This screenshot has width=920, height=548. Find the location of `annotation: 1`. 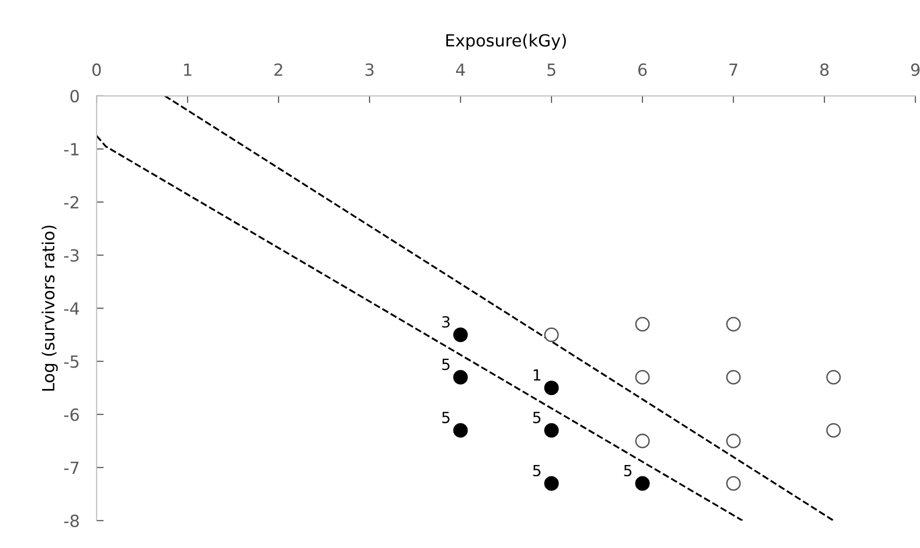

annotation: 1 is located at coordinates (537, 375).